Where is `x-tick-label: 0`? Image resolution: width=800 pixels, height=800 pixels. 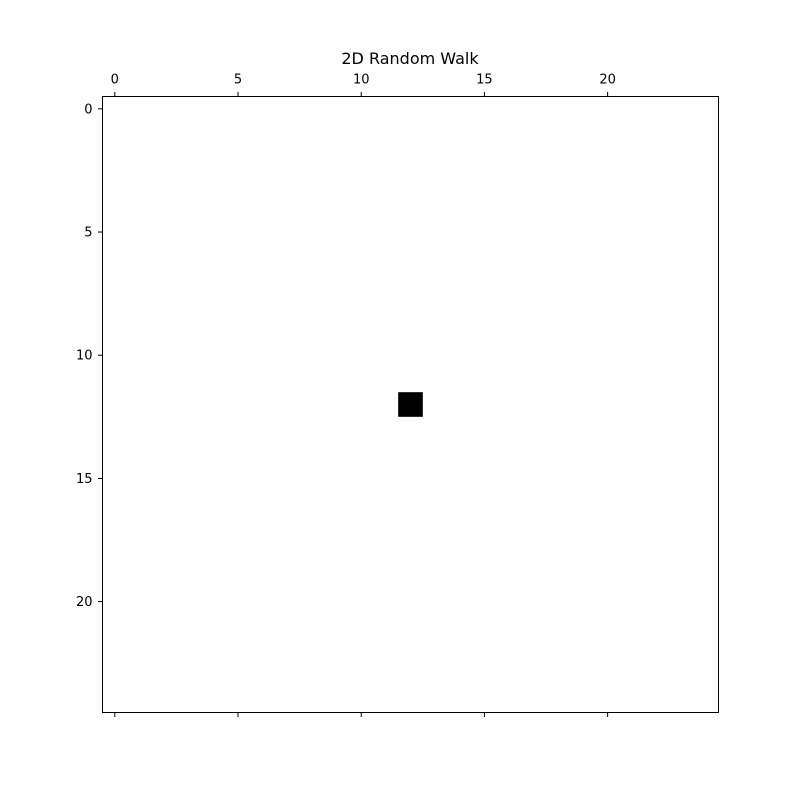 x-tick-label: 0 is located at coordinates (115, 80).